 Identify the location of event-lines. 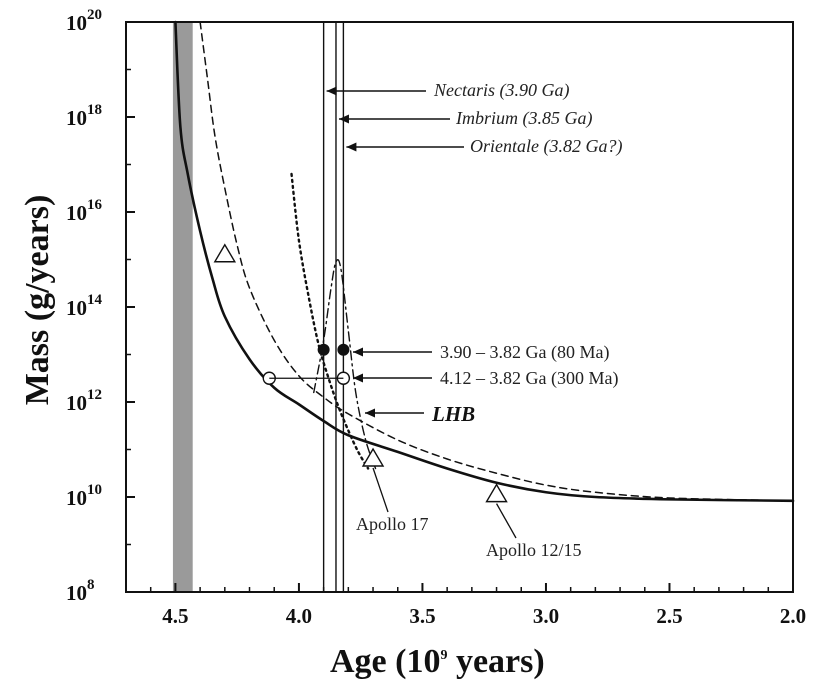
(333, 307).